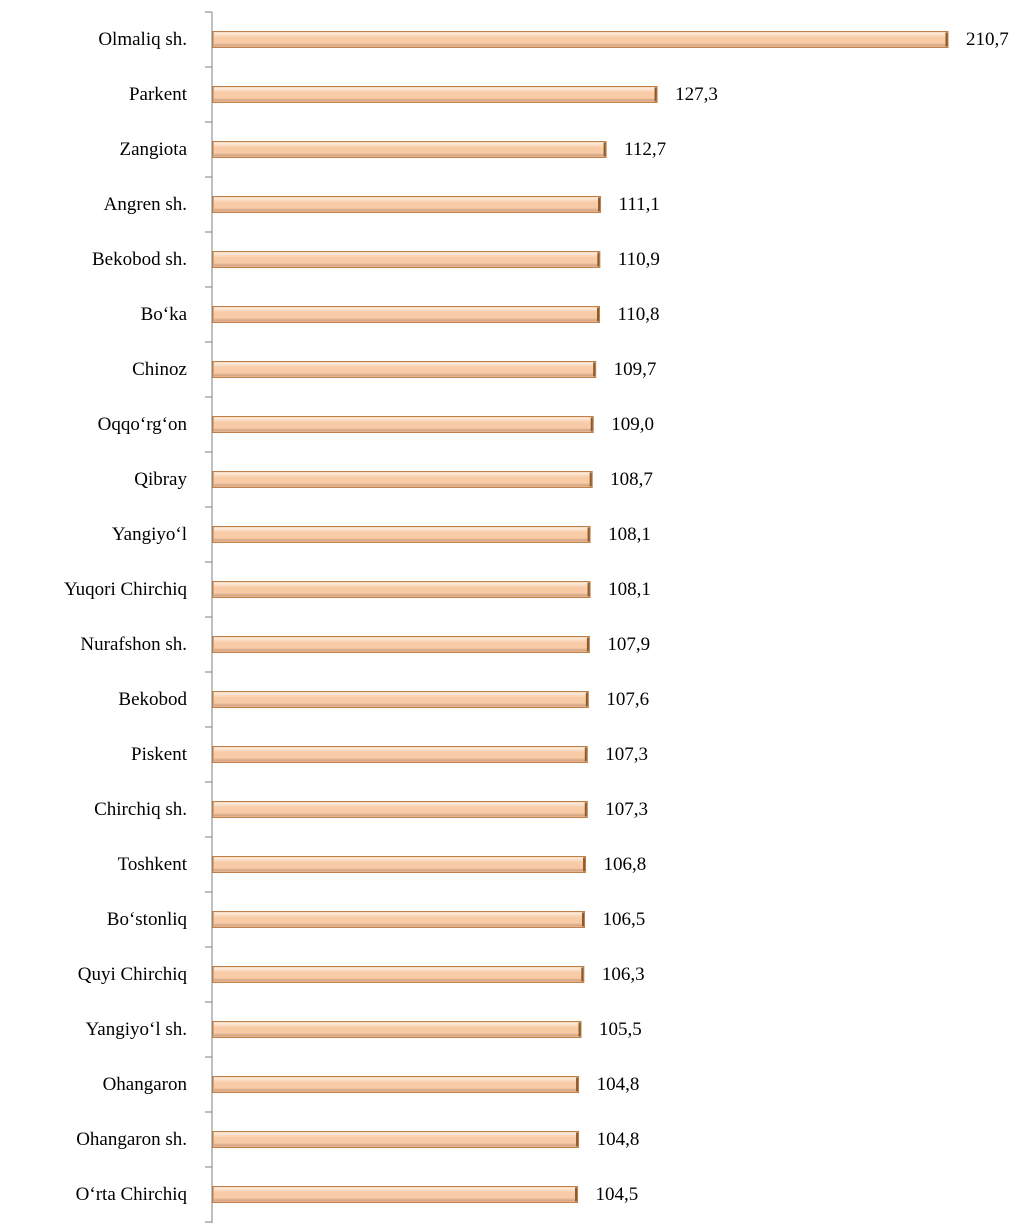 The width and height of the screenshot is (1029, 1223). I want to click on category-label: Toshkent, so click(153, 864).